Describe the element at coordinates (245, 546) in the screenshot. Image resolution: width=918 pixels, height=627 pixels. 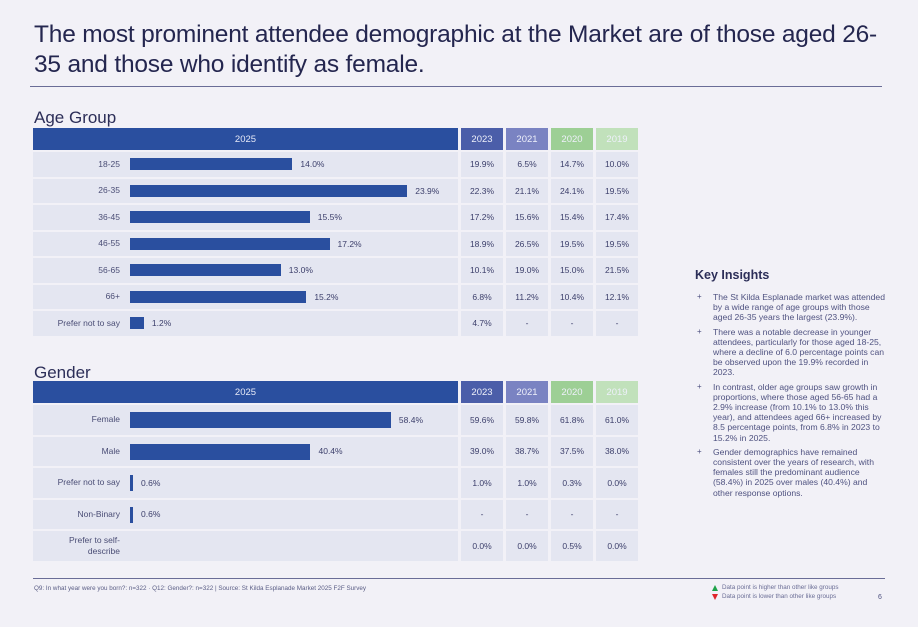
I see `bar-cell: Prefer to self-describe` at that location.